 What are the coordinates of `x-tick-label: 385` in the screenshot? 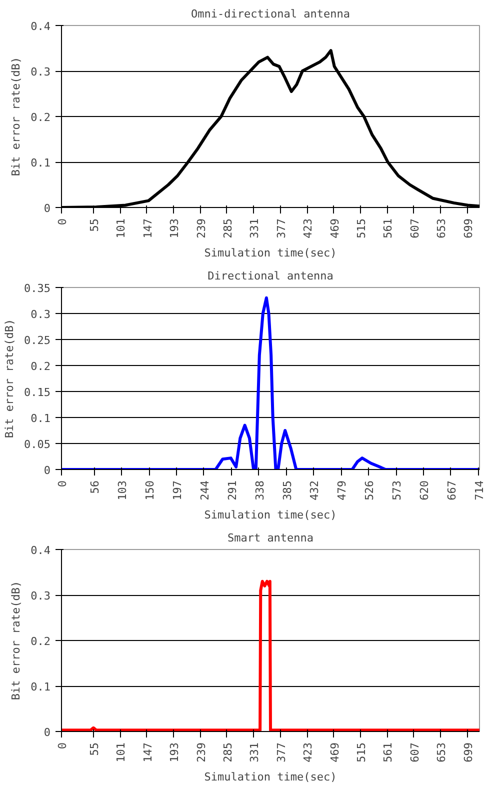 It's located at (287, 490).